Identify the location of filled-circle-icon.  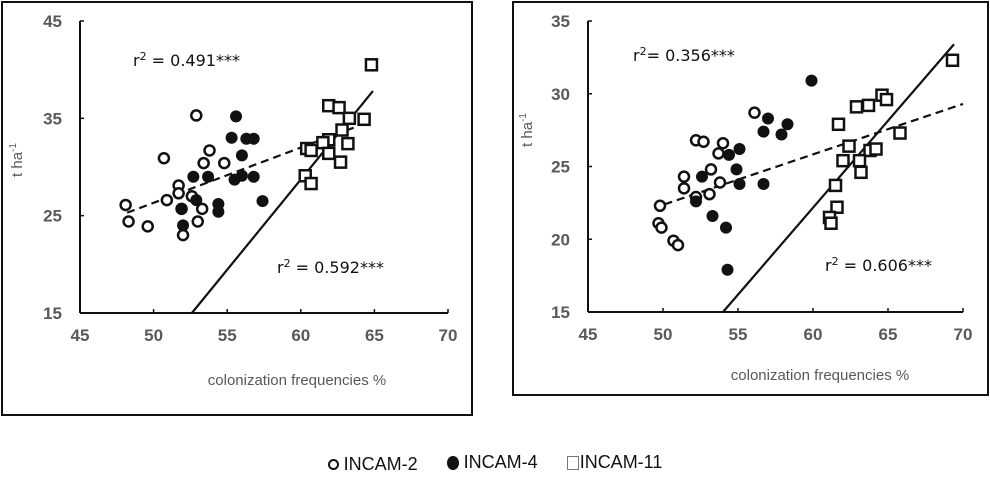
(452, 462).